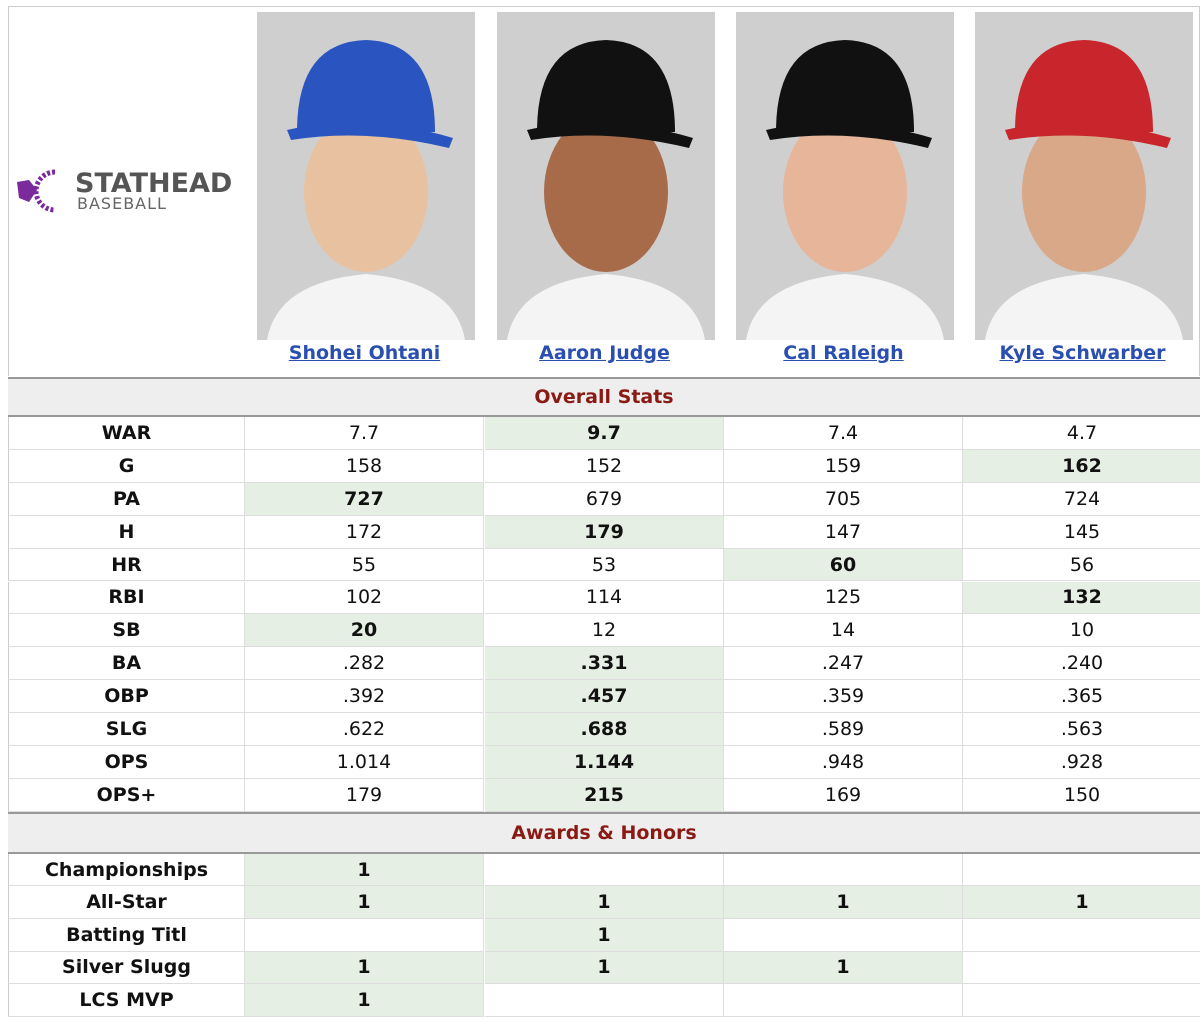 The image size is (1200, 1023). What do you see at coordinates (843, 631) in the screenshot?
I see `stat-cell: 14` at bounding box center [843, 631].